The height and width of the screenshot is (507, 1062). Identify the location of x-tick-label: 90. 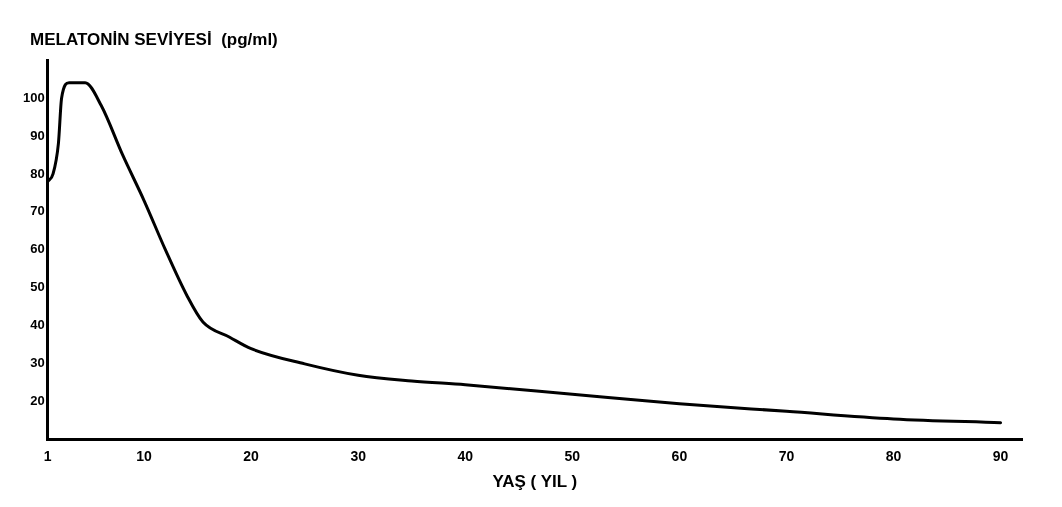
(1000, 456).